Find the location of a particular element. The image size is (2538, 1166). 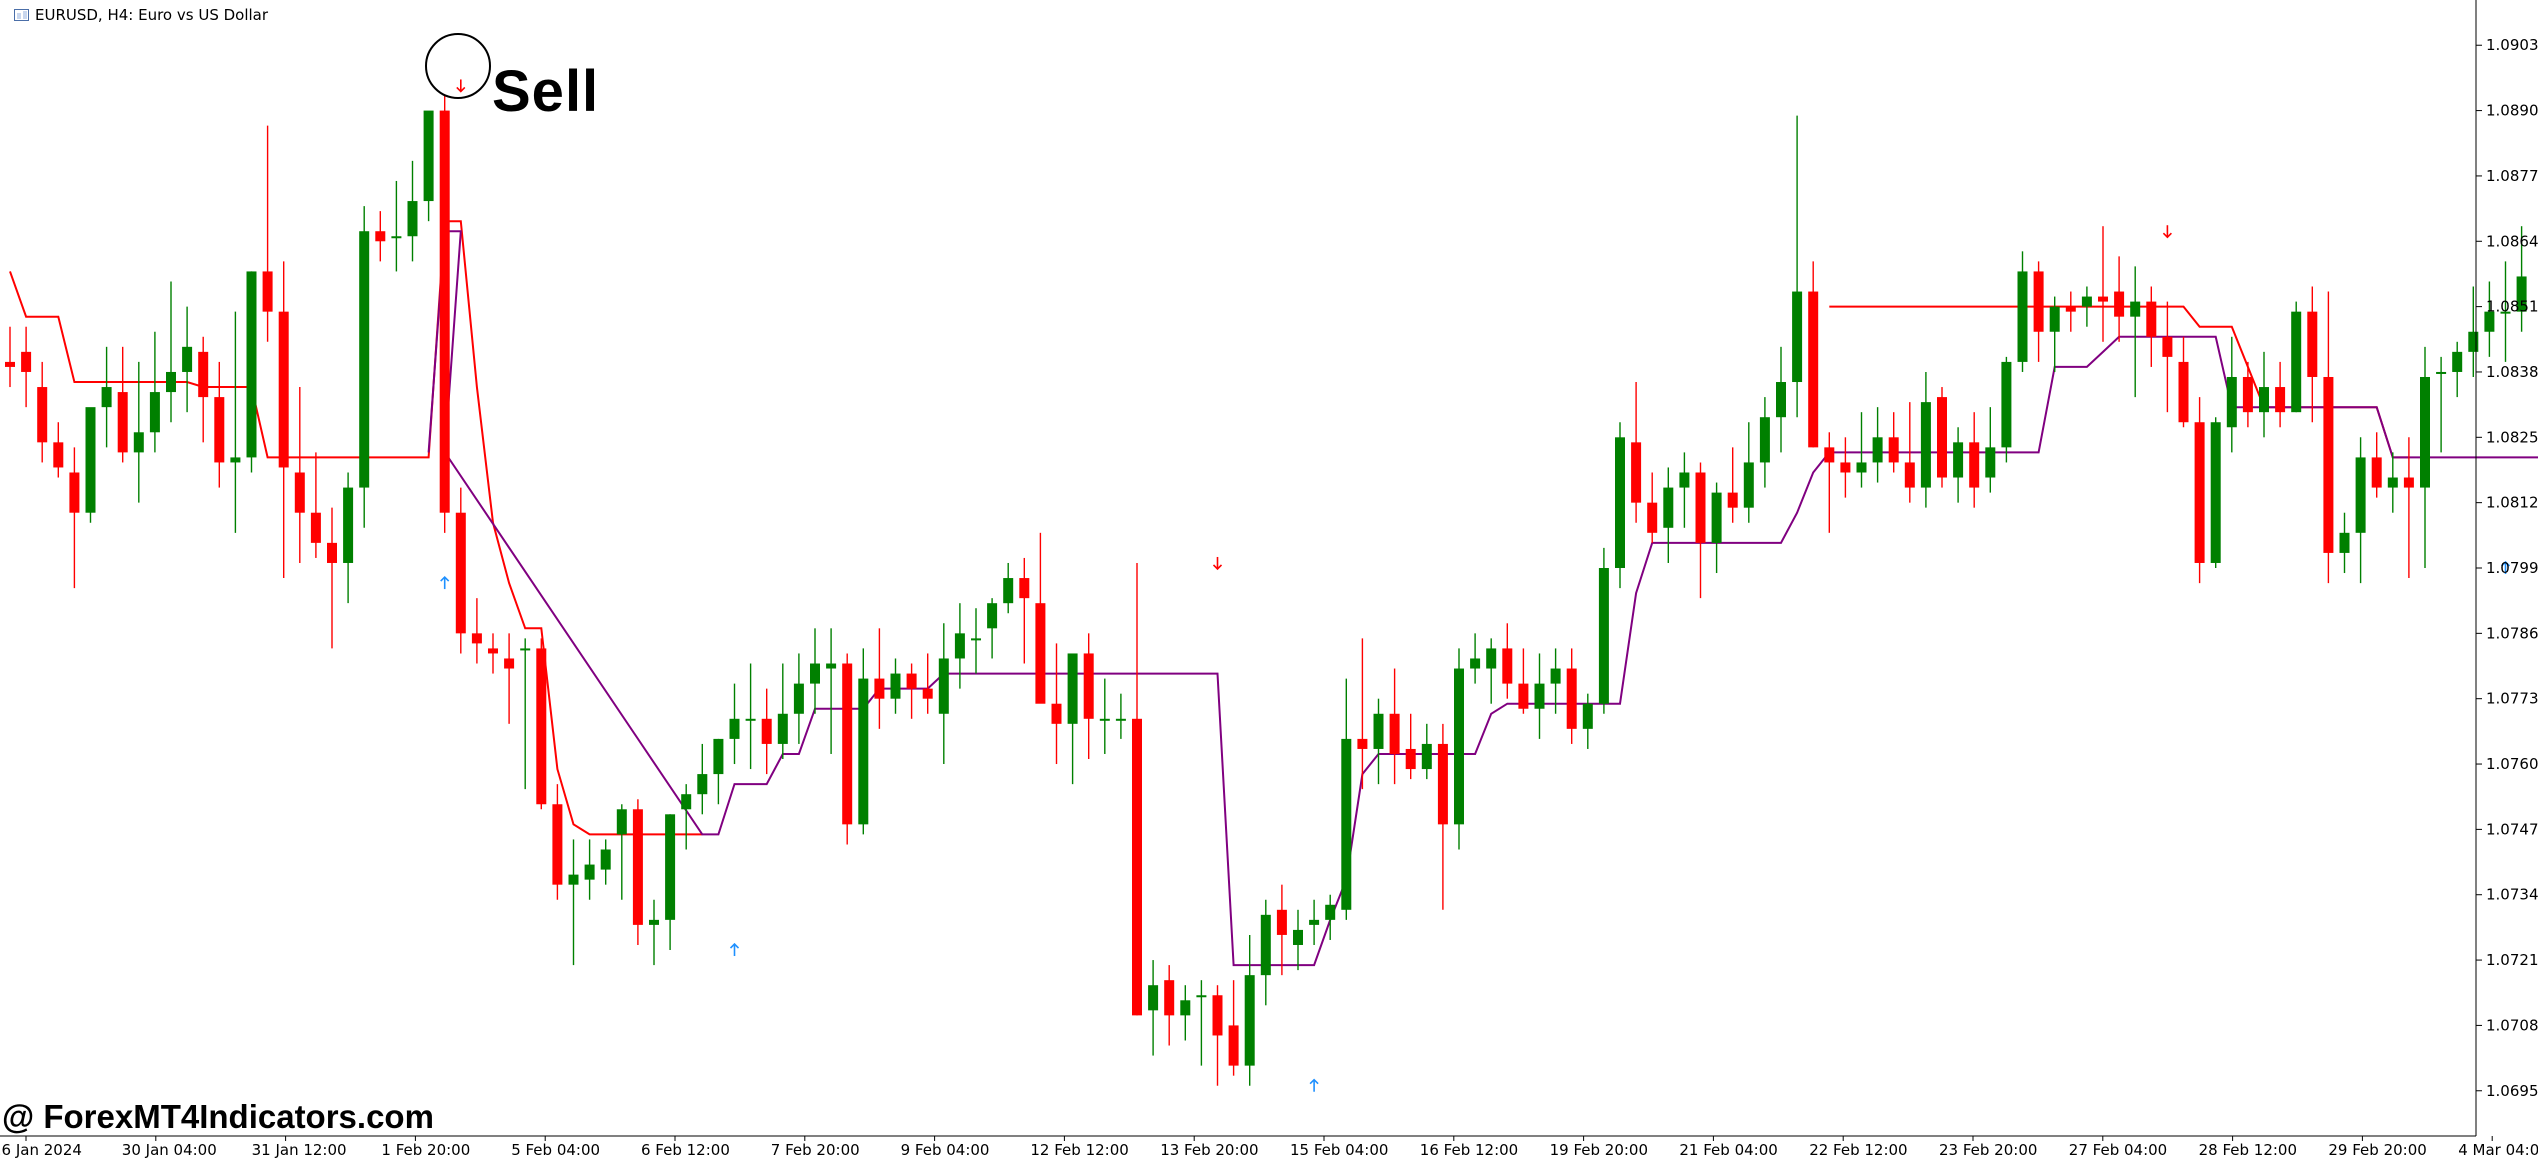

symbol-label: EURUSD, H4: Euro vs US Dollar is located at coordinates (141, 15).